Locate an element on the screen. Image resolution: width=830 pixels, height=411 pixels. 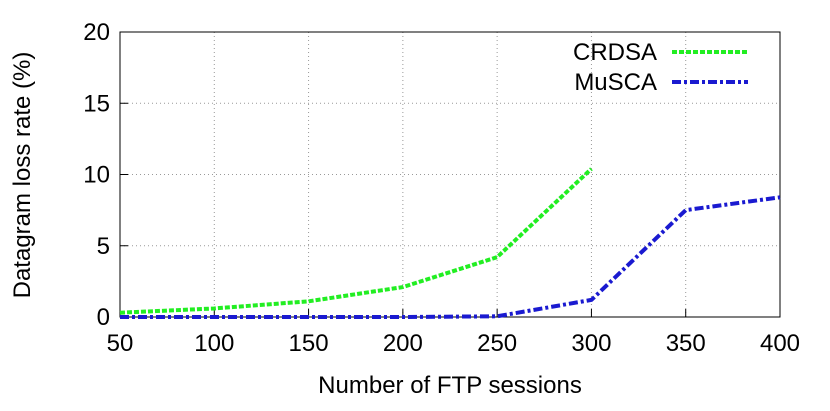
y-tick-label: 20 is located at coordinates (96, 32).